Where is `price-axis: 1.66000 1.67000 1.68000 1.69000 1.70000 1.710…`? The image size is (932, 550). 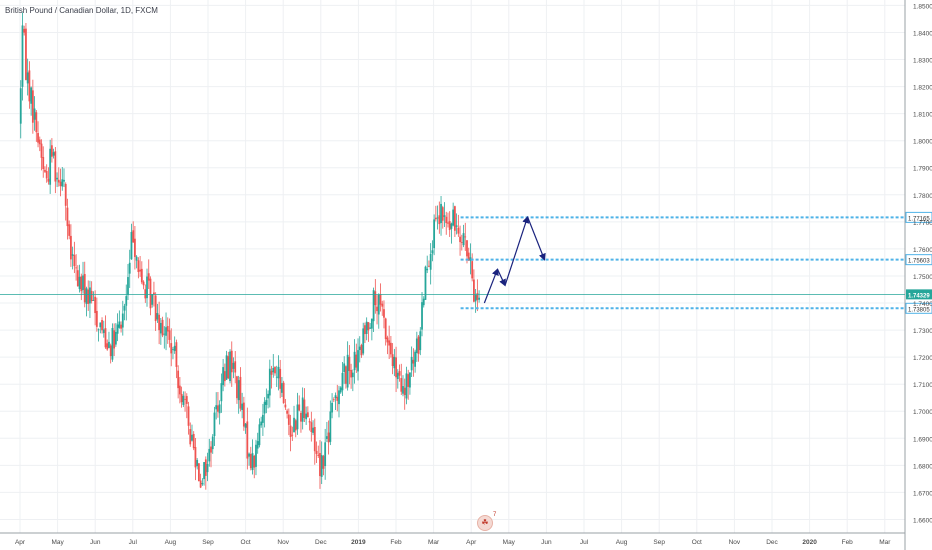
price-axis: 1.66000 1.67000 1.68000 1.69000 1.70000 1.710… is located at coordinates (922, 263).